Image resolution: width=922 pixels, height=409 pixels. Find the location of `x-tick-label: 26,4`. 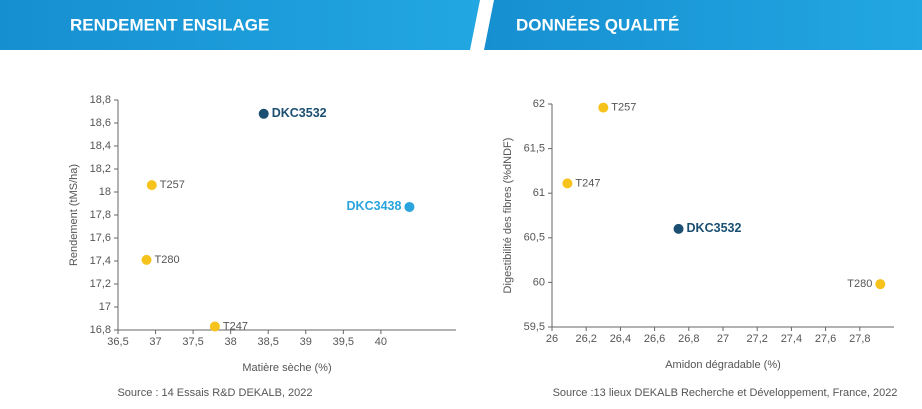

x-tick-label: 26,4 is located at coordinates (620, 339).